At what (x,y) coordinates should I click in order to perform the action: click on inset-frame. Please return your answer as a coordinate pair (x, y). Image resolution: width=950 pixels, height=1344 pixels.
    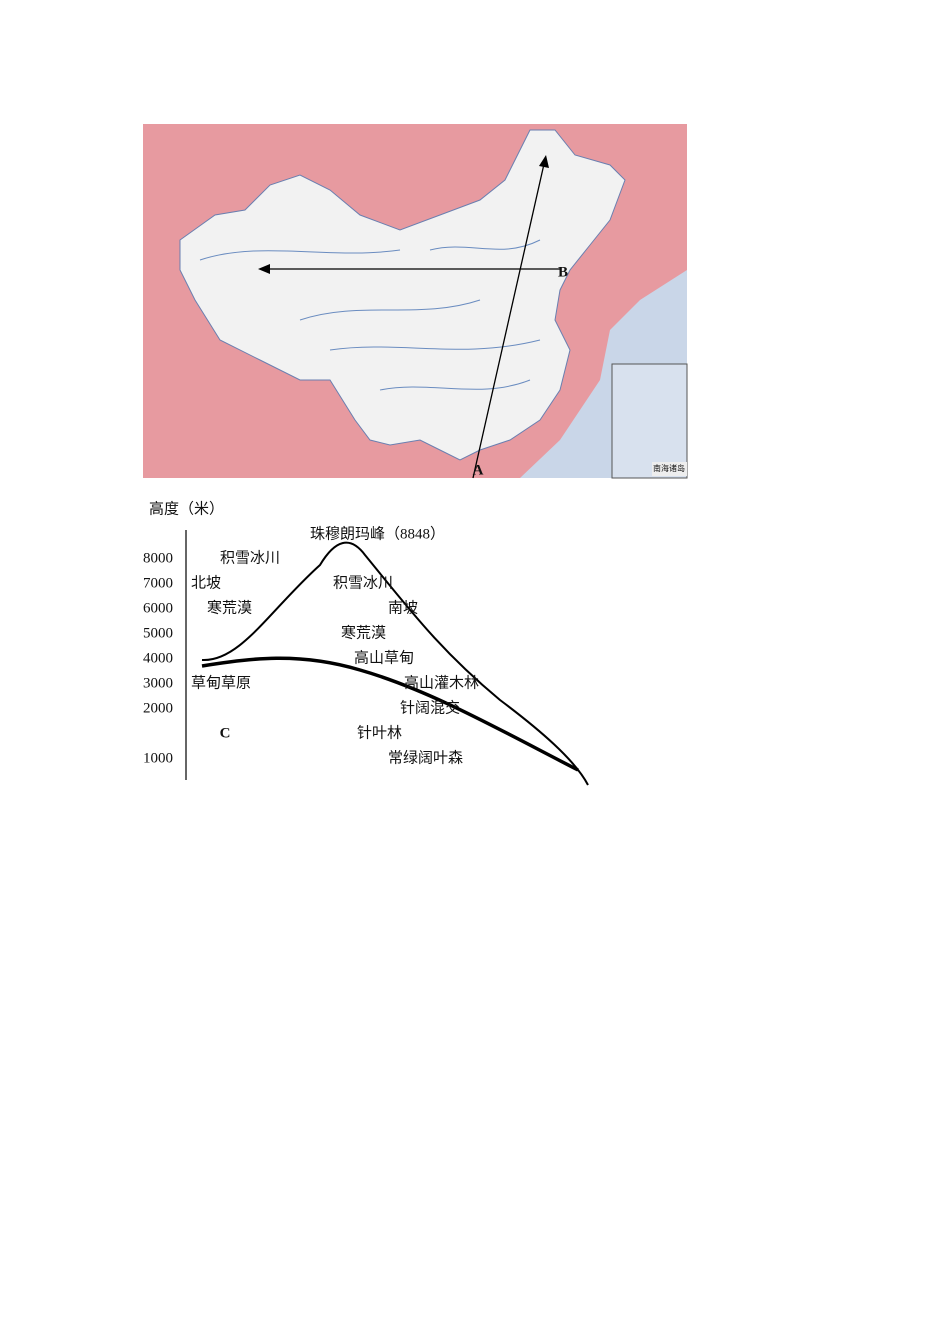
    Looking at the image, I should click on (649, 421).